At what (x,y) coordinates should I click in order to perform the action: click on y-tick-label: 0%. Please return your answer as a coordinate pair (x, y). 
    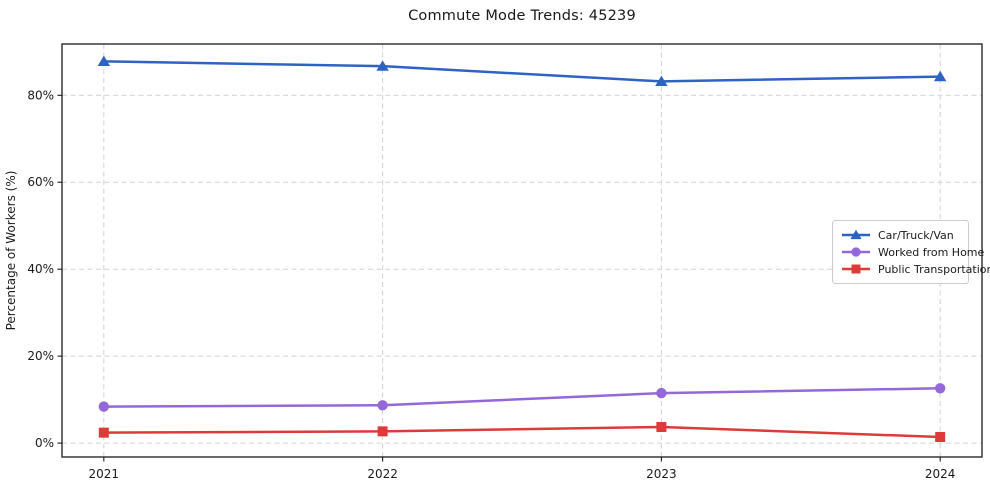
    Looking at the image, I should click on (44, 443).